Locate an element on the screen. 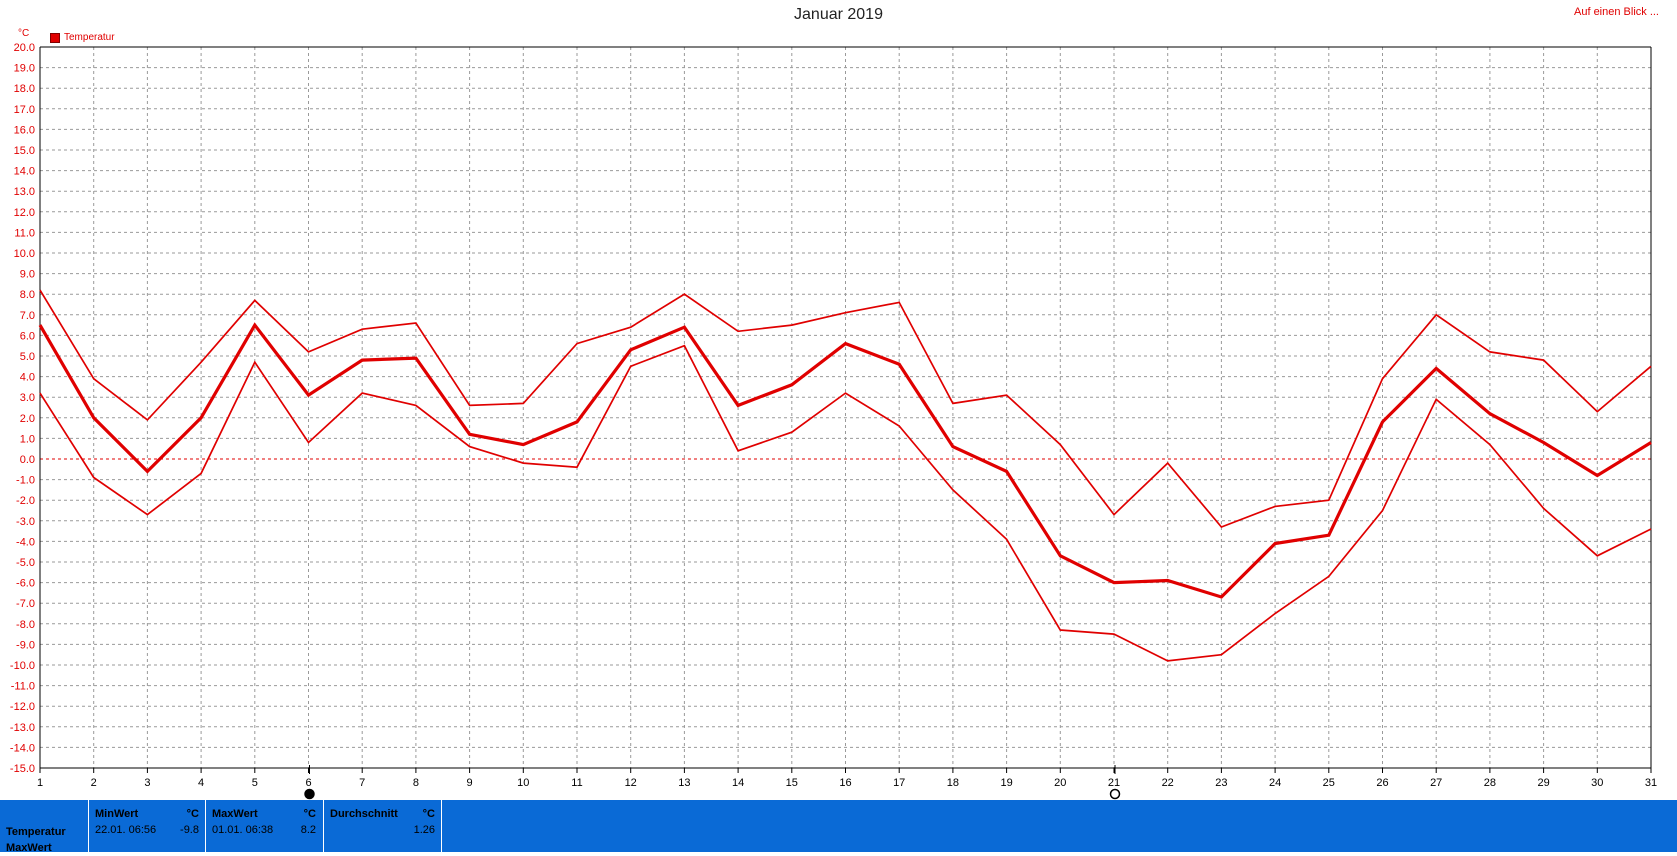 Image resolution: width=1677 pixels, height=856 pixels. y-tick-label: 0.0 is located at coordinates (27, 460).